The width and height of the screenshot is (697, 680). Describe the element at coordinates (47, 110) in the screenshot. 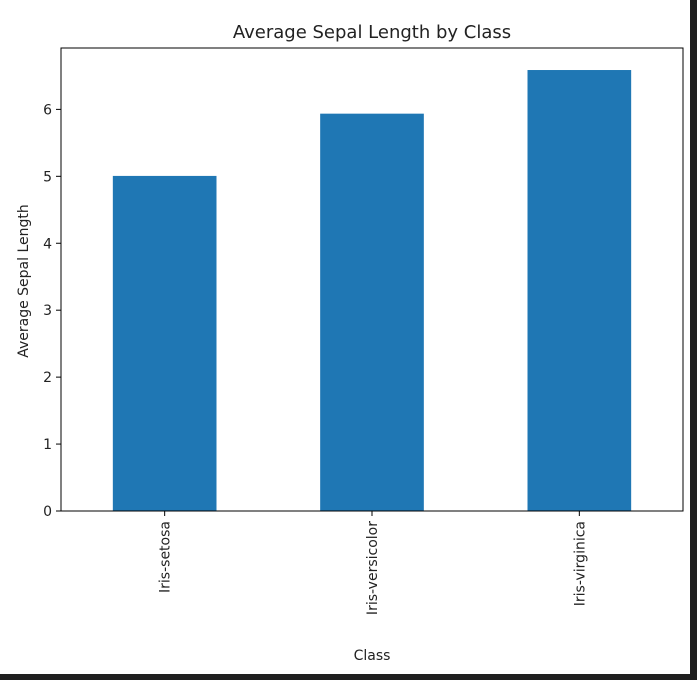

I see `y-tick-label: 6` at that location.